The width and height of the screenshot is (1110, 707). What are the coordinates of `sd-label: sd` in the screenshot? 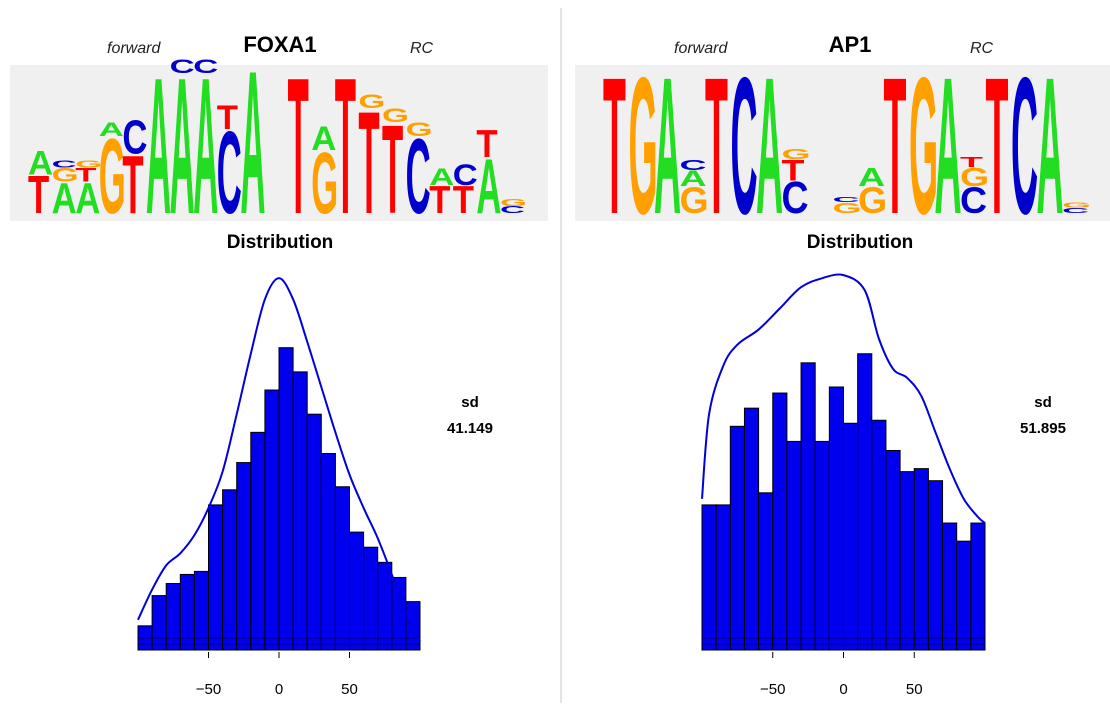 It's located at (470, 402).